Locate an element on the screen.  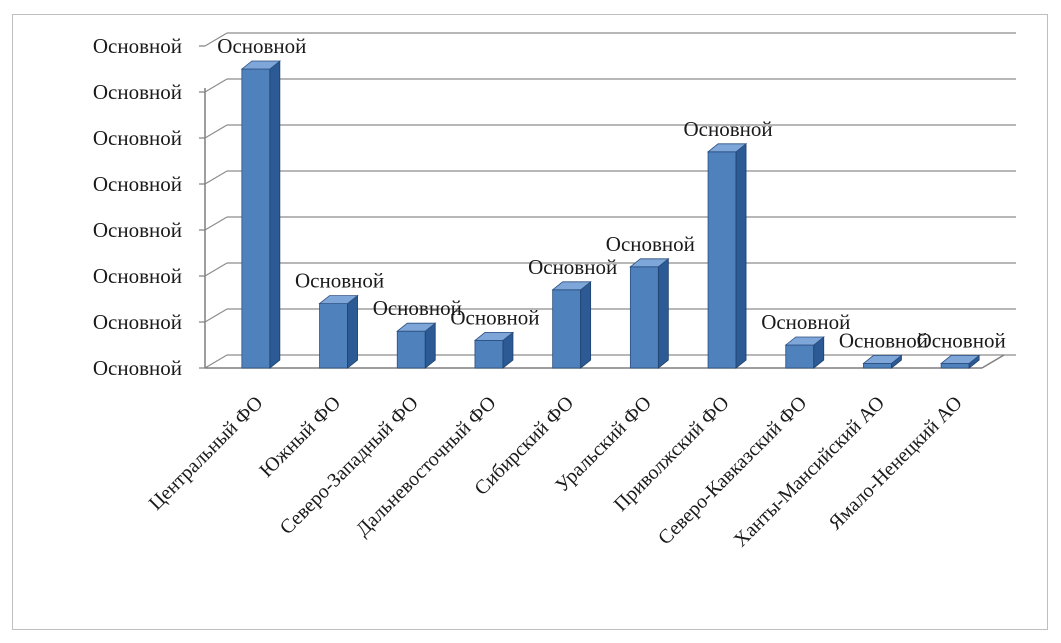
category-label: Ханты-Мансийский АО is located at coordinates (809, 471).